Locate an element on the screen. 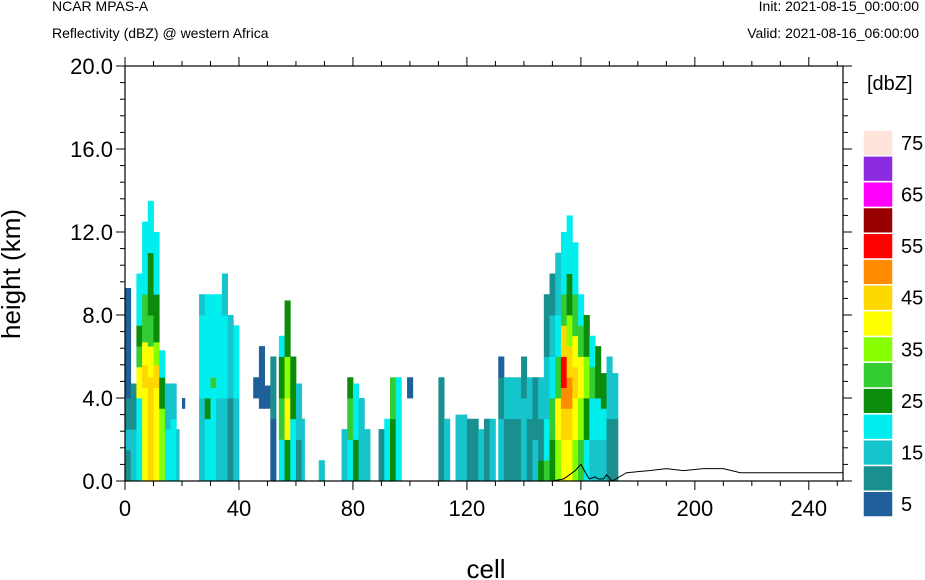 The width and height of the screenshot is (925, 580). y-tick-label: 8.0 is located at coordinates (97, 315).